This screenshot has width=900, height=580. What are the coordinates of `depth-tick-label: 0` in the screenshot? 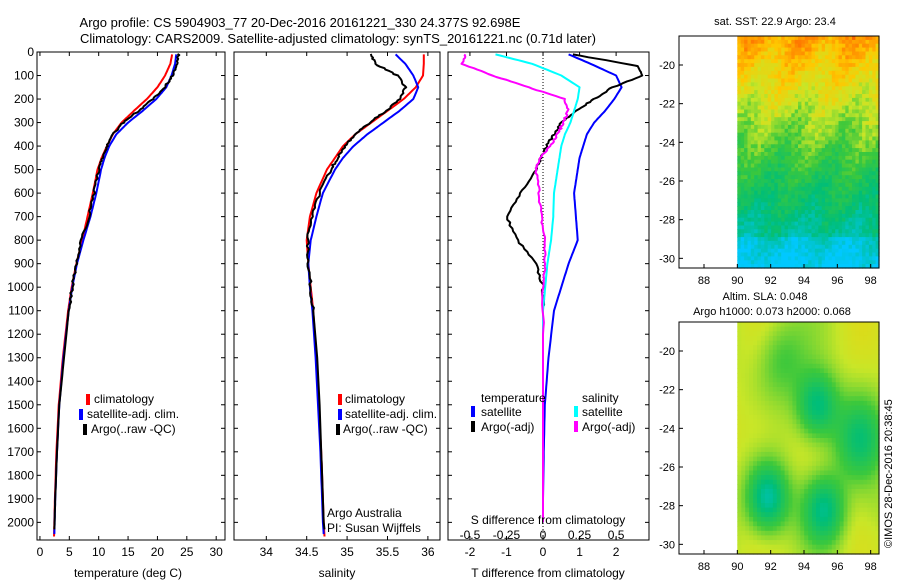 It's located at (30, 52).